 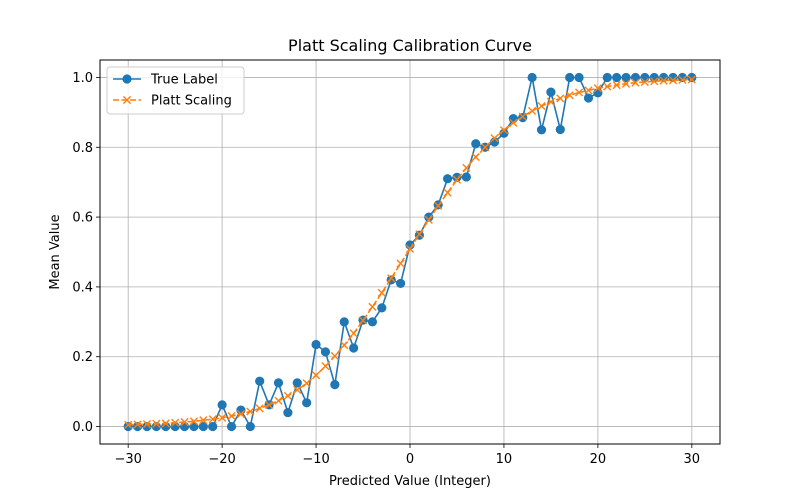 What do you see at coordinates (598, 459) in the screenshot?
I see `x-tick-label: 20` at bounding box center [598, 459].